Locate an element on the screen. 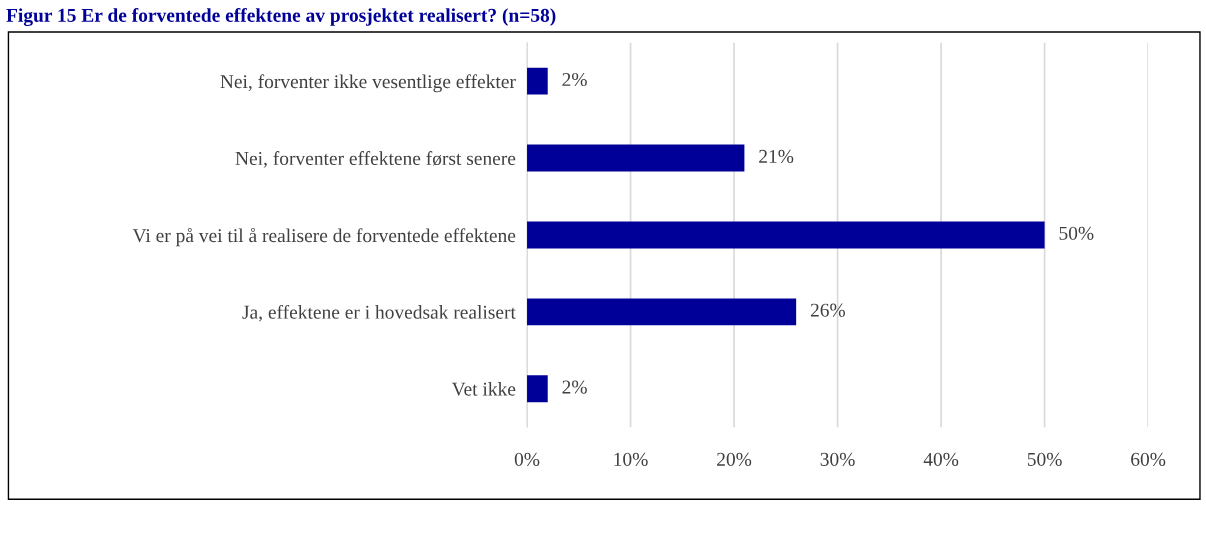 The image size is (1206, 534). x-tick-label: 40% is located at coordinates (941, 459).